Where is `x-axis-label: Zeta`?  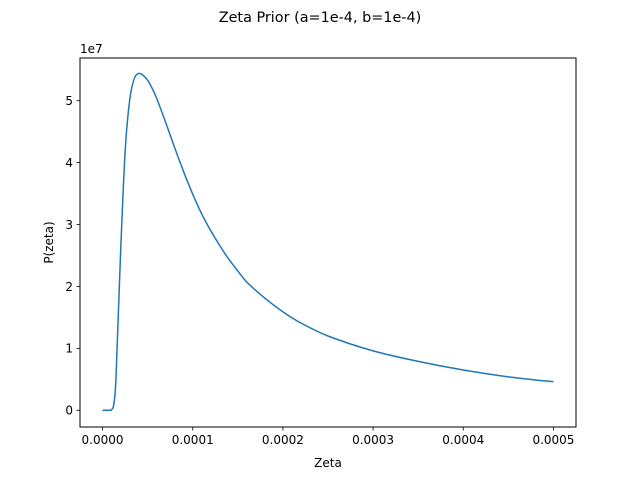
x-axis-label: Zeta is located at coordinates (328, 463).